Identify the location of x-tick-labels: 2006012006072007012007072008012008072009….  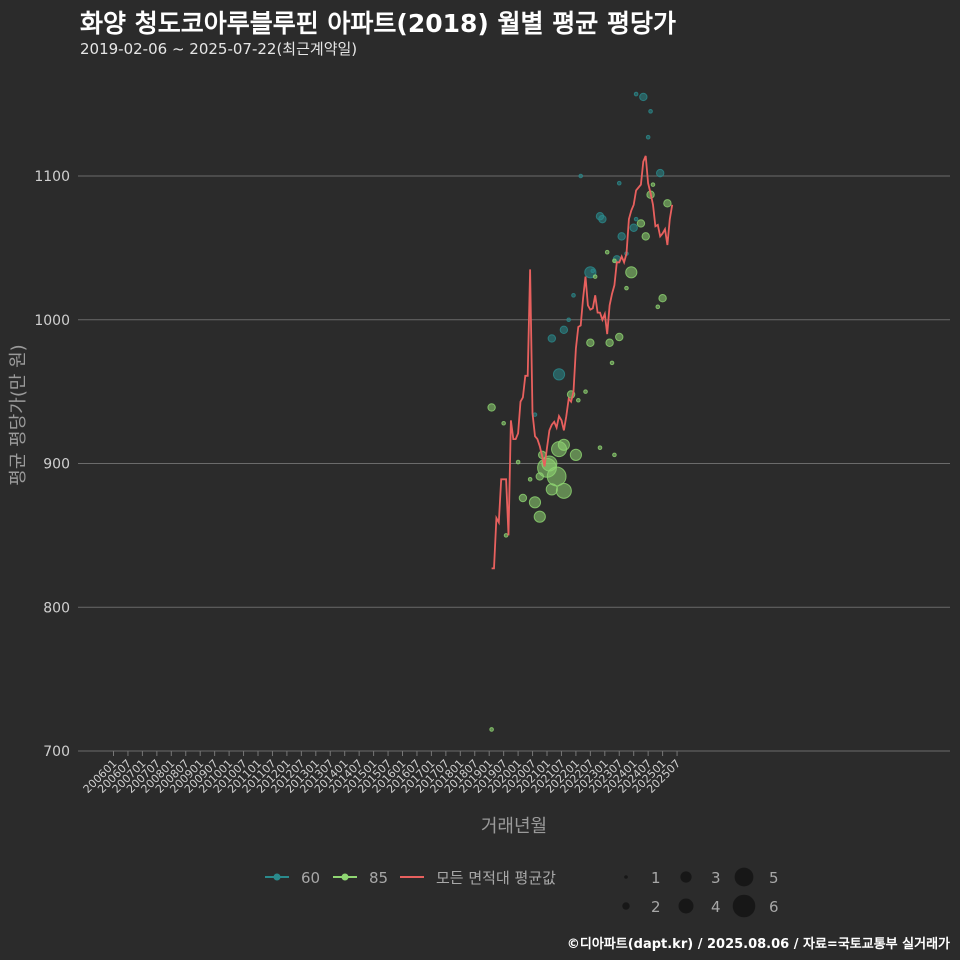
(382, 773).